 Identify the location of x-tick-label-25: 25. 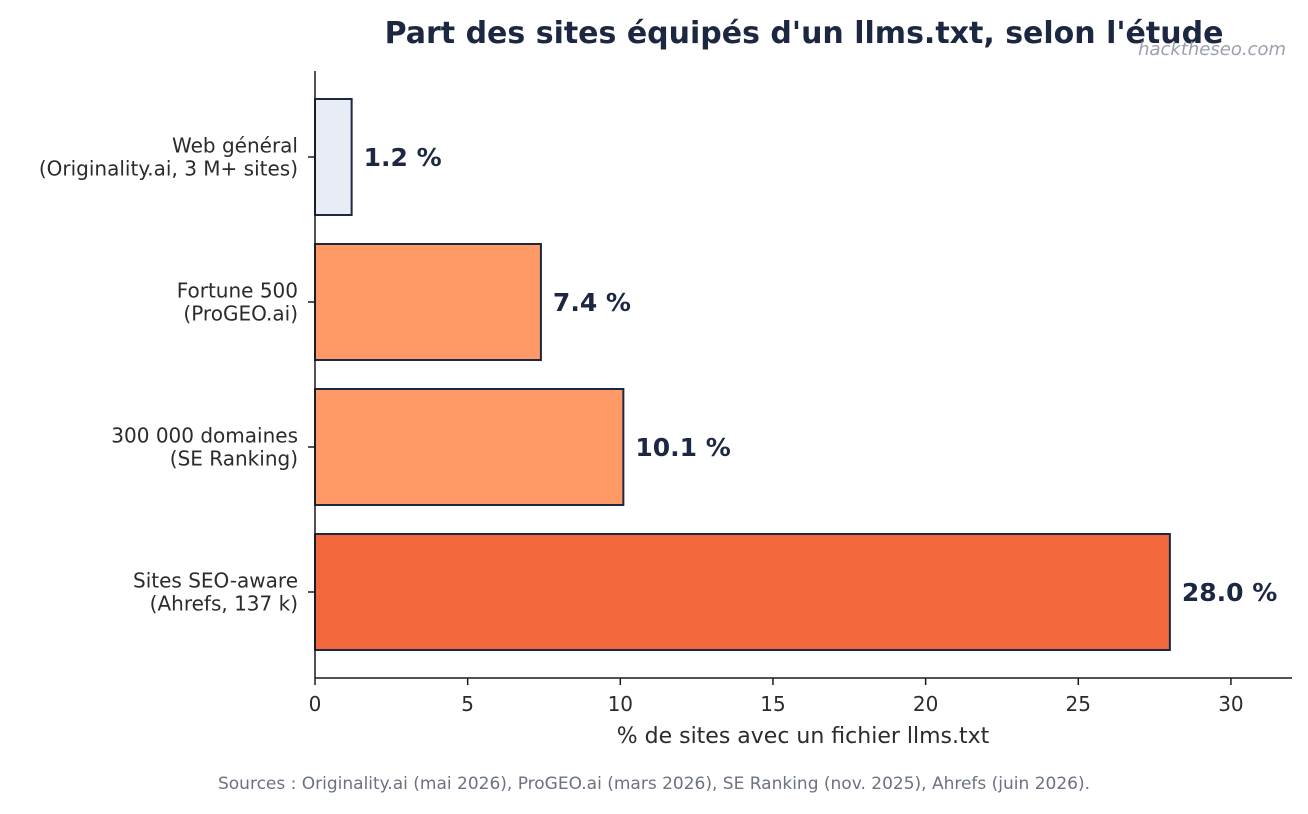
(1078, 704).